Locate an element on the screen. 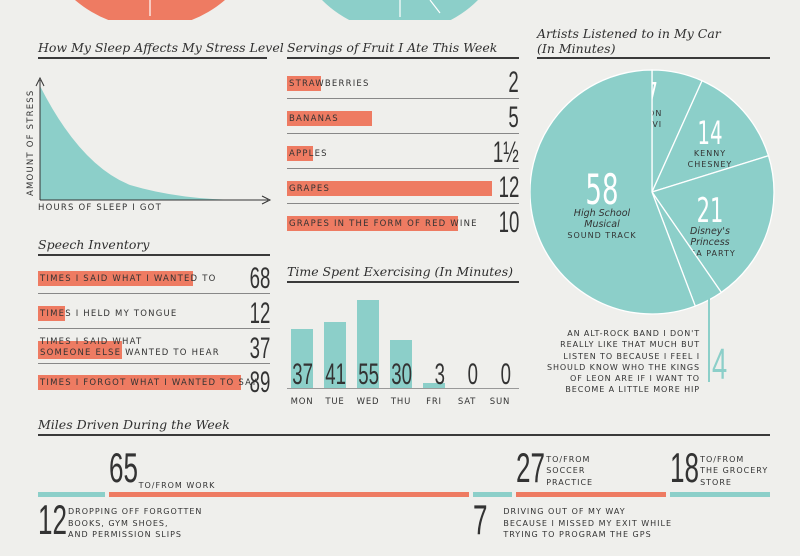 Image resolution: width=800 pixels, height=556 pixels. exercise-day-label: WED is located at coordinates (368, 402).